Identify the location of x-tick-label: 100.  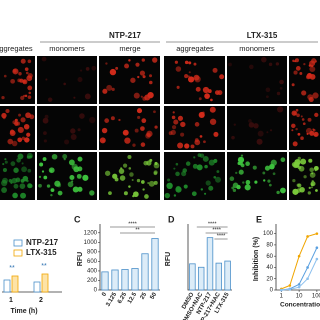
(316, 297).